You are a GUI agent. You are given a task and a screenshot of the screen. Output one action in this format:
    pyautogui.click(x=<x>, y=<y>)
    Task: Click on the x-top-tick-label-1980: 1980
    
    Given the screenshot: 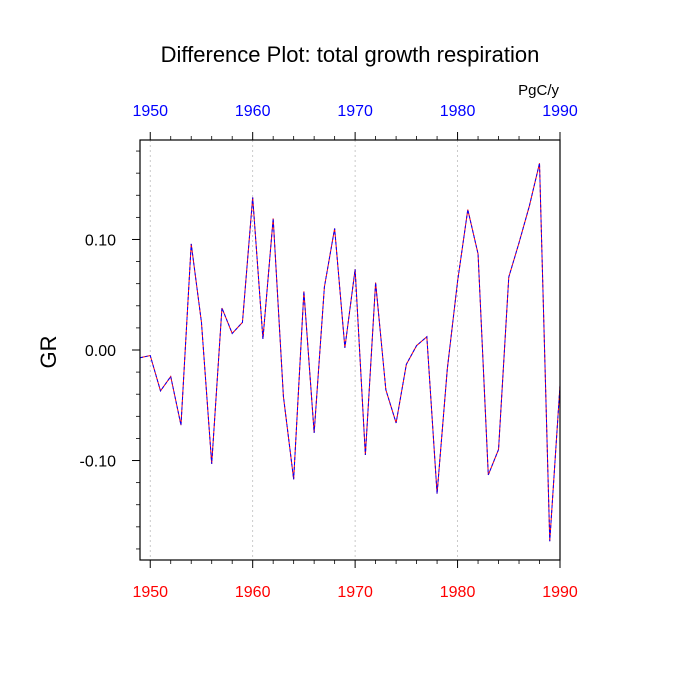 What is the action you would take?
    pyautogui.click(x=458, y=111)
    